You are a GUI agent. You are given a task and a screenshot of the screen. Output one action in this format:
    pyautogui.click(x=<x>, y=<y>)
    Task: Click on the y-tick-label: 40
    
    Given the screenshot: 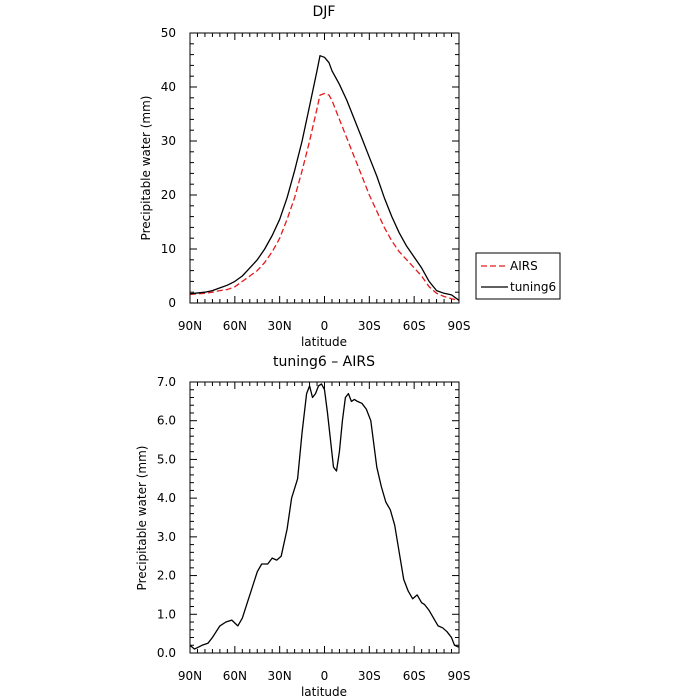 What is the action you would take?
    pyautogui.click(x=168, y=87)
    